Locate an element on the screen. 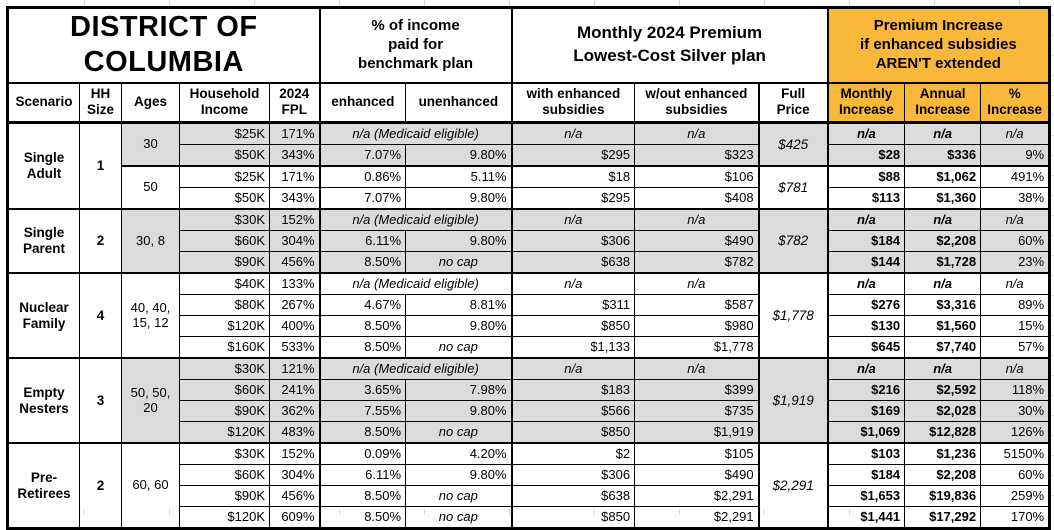  cell-without-subsidies: $490 is located at coordinates (697, 475).